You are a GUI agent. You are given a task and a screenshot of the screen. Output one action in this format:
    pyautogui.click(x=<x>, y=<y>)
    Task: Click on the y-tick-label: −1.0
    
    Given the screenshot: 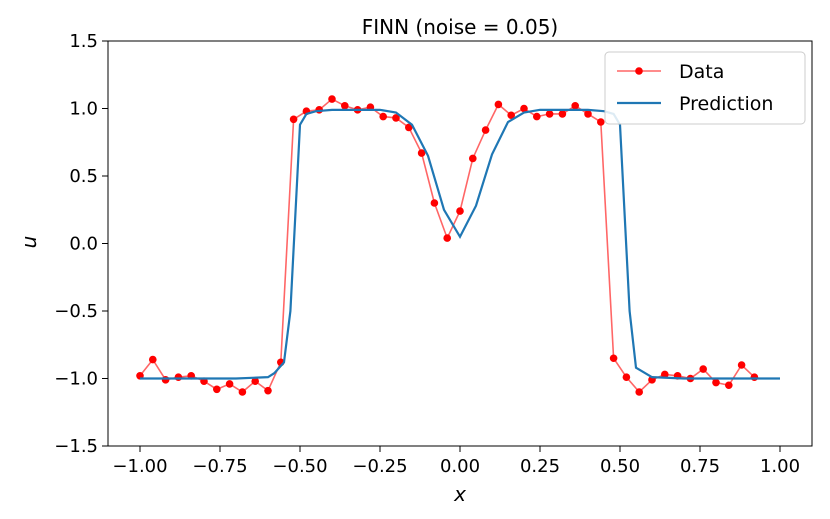 What is the action you would take?
    pyautogui.click(x=76, y=379)
    